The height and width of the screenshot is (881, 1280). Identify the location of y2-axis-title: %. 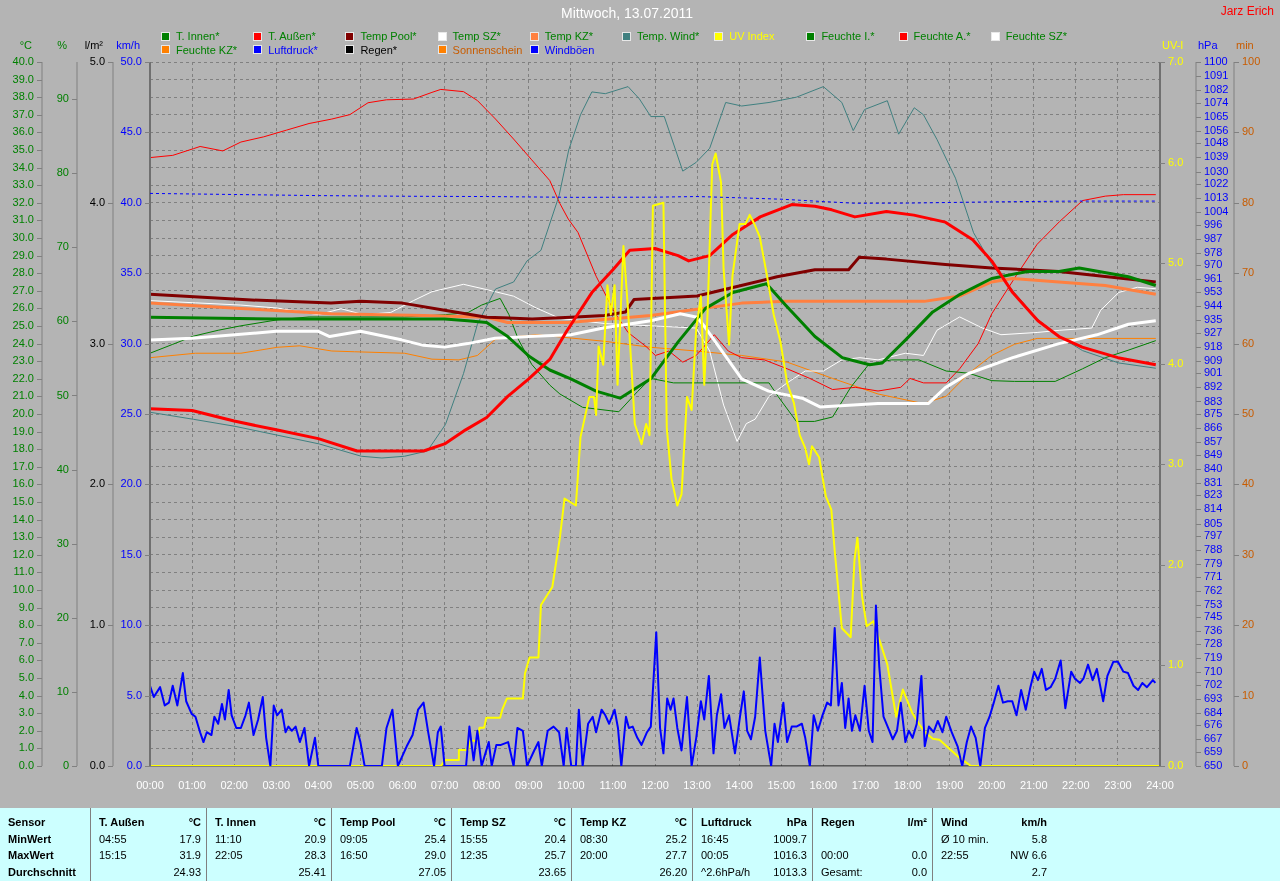
(62, 45).